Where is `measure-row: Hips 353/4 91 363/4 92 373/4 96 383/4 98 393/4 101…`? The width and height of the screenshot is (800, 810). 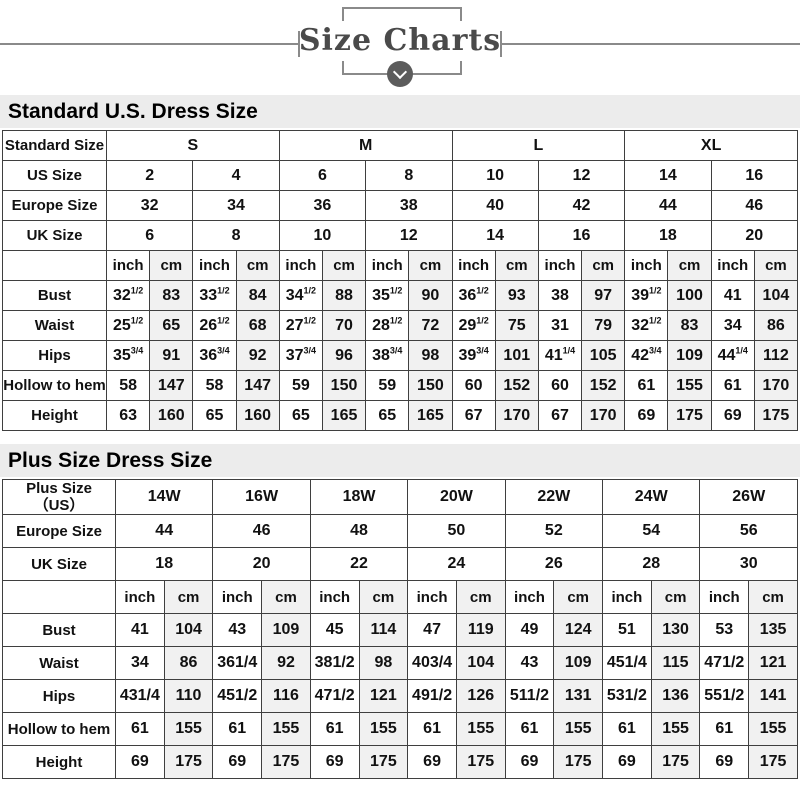
measure-row: Hips 353/4 91 363/4 92 373/4 96 383/4 98 393/4 101… is located at coordinates (400, 355).